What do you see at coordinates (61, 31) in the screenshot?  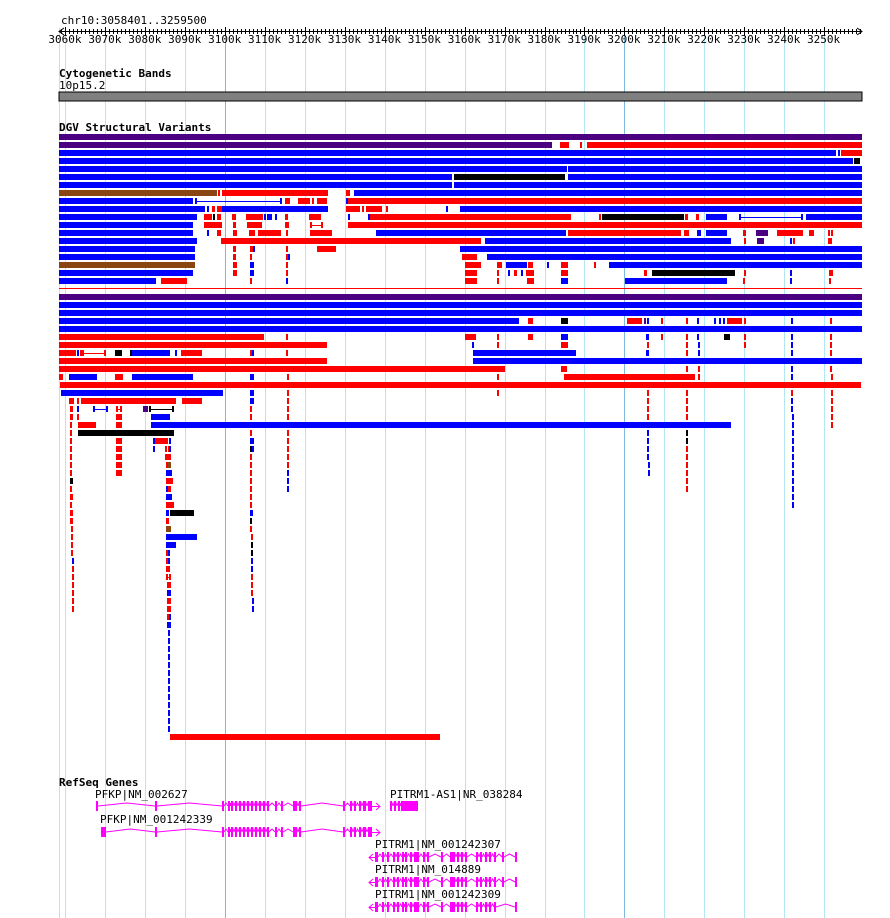 I see `left-arrow-icon` at bounding box center [61, 31].